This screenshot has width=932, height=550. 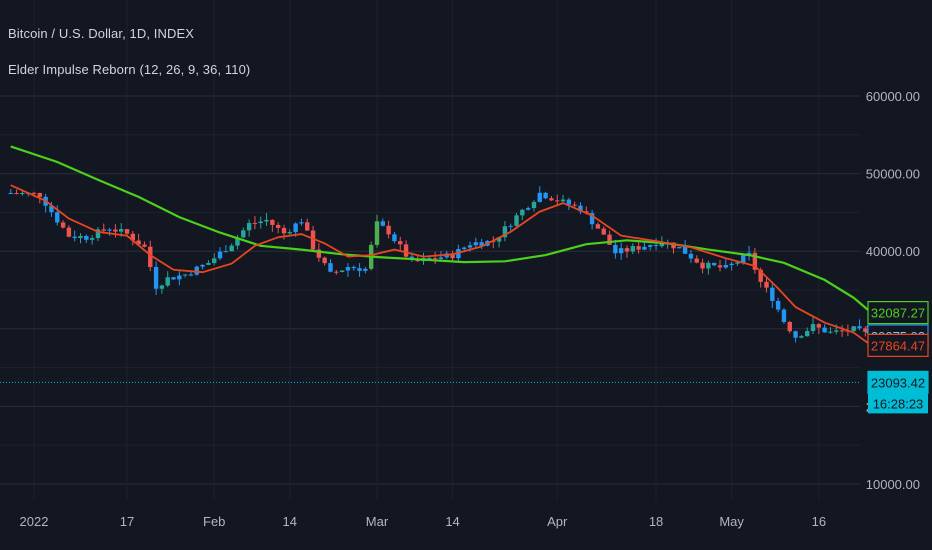 What do you see at coordinates (656, 521) in the screenshot?
I see `x-tick-label: 18` at bounding box center [656, 521].